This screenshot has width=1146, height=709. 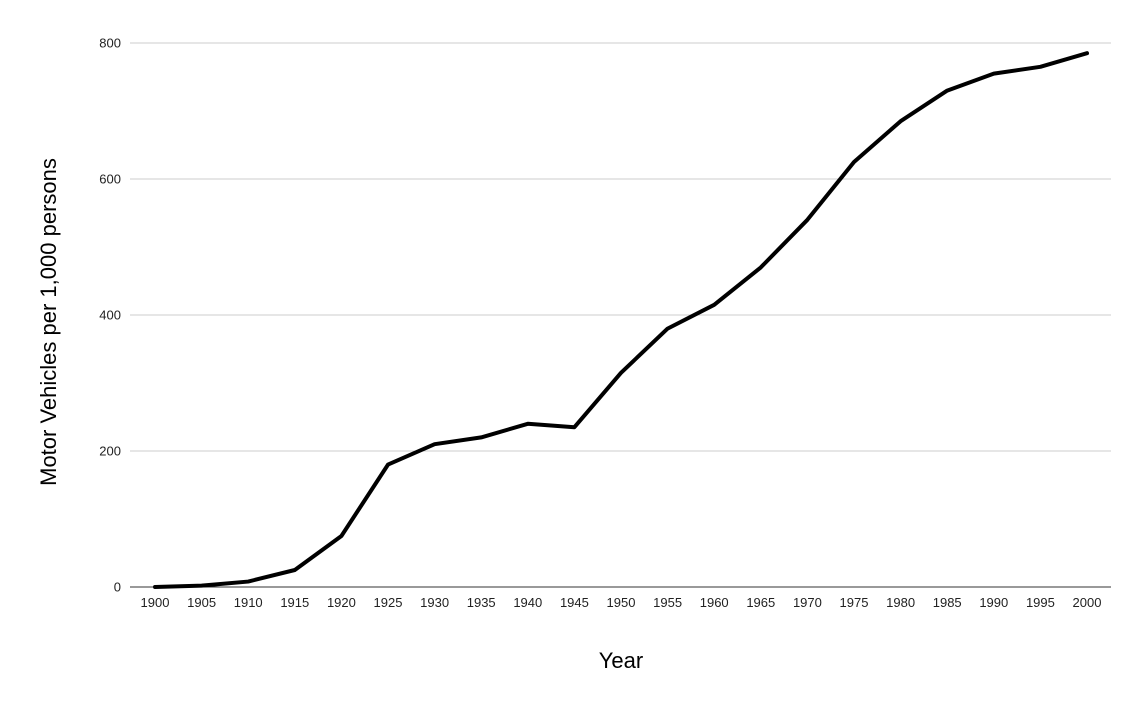 What do you see at coordinates (621, 660) in the screenshot?
I see `x-axis-title: Year` at bounding box center [621, 660].